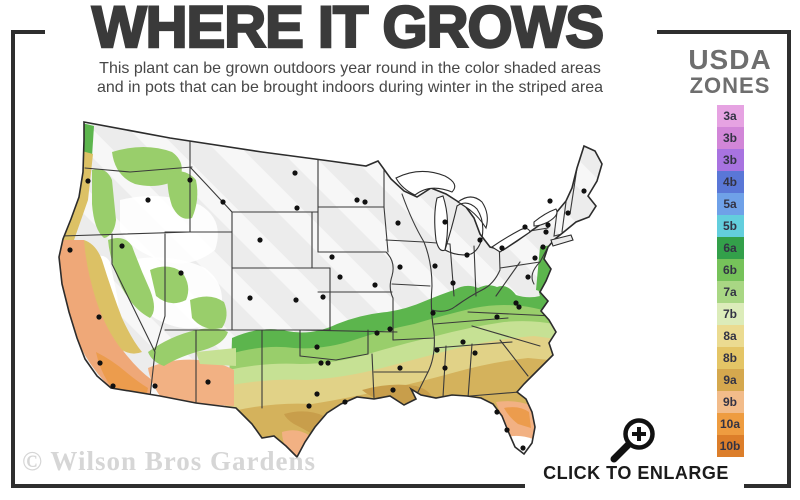  I want to click on frame-border-right, so click(789, 259).